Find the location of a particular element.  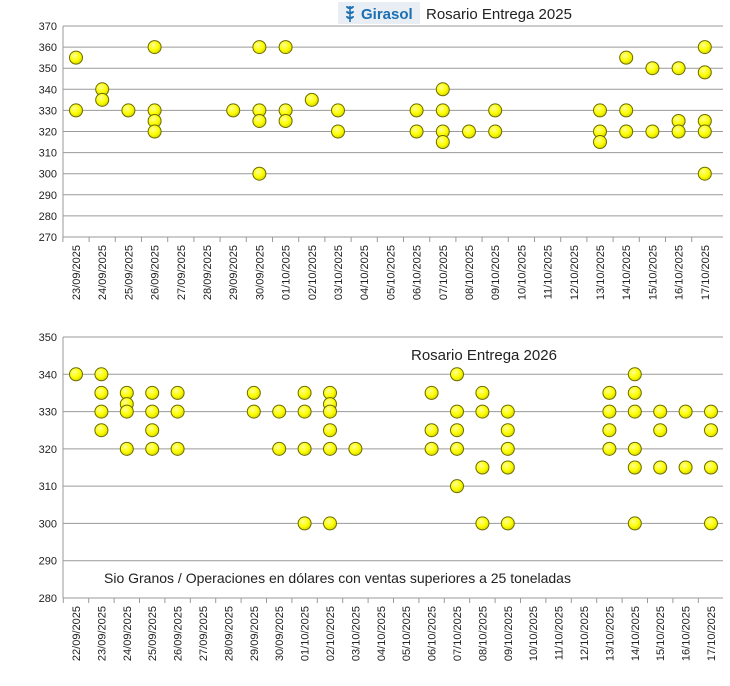

x-tick-label: 02/10/2025 is located at coordinates (331, 633).